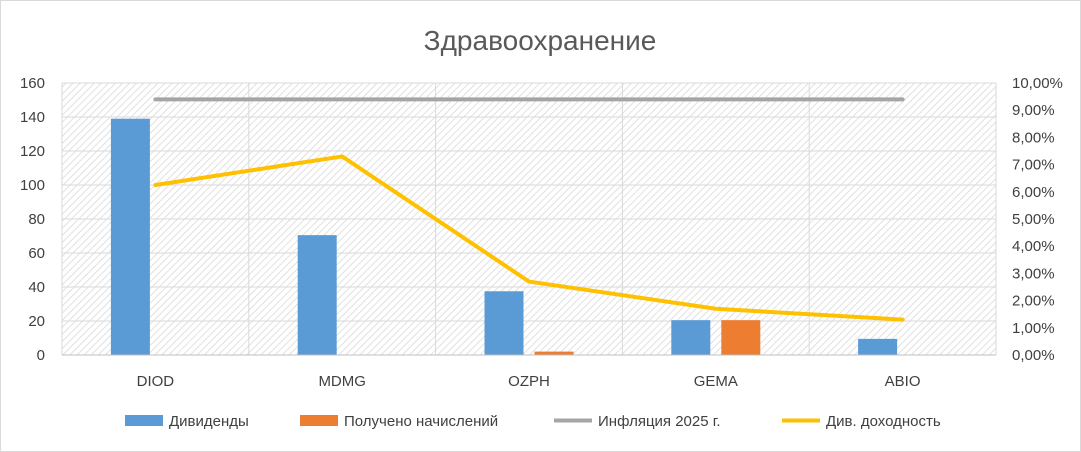  Describe the element at coordinates (1033, 219) in the screenshot. I see `y-right-tick-label: 5,00%` at that location.